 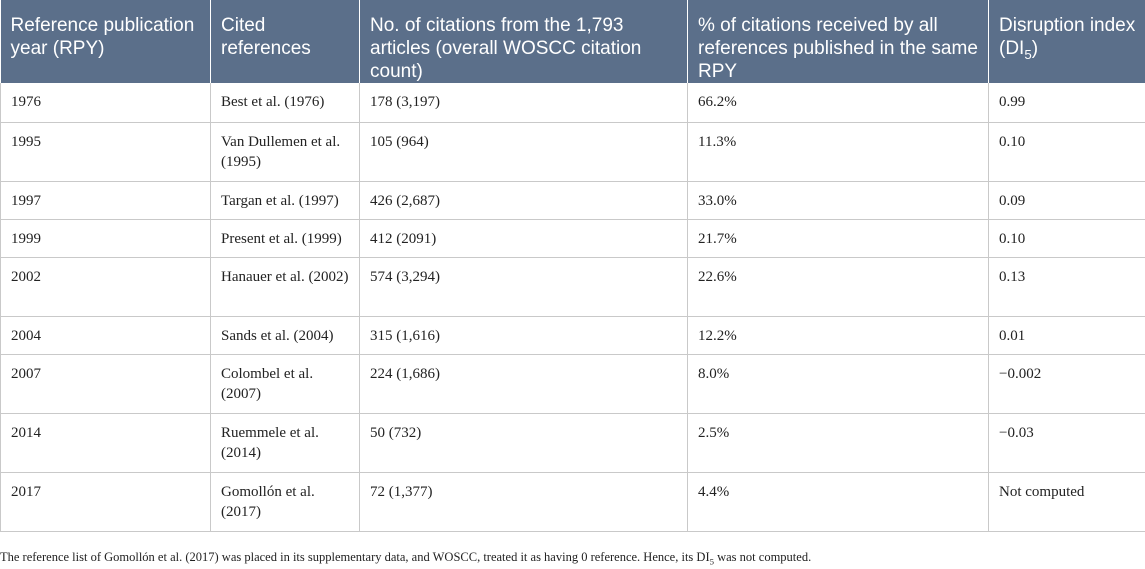 I want to click on cell-citations: 72 (1,377), so click(x=523, y=502).